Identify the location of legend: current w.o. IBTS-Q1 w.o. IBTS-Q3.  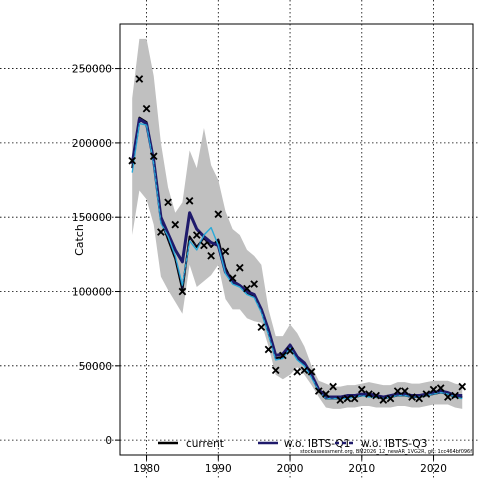
(292, 444).